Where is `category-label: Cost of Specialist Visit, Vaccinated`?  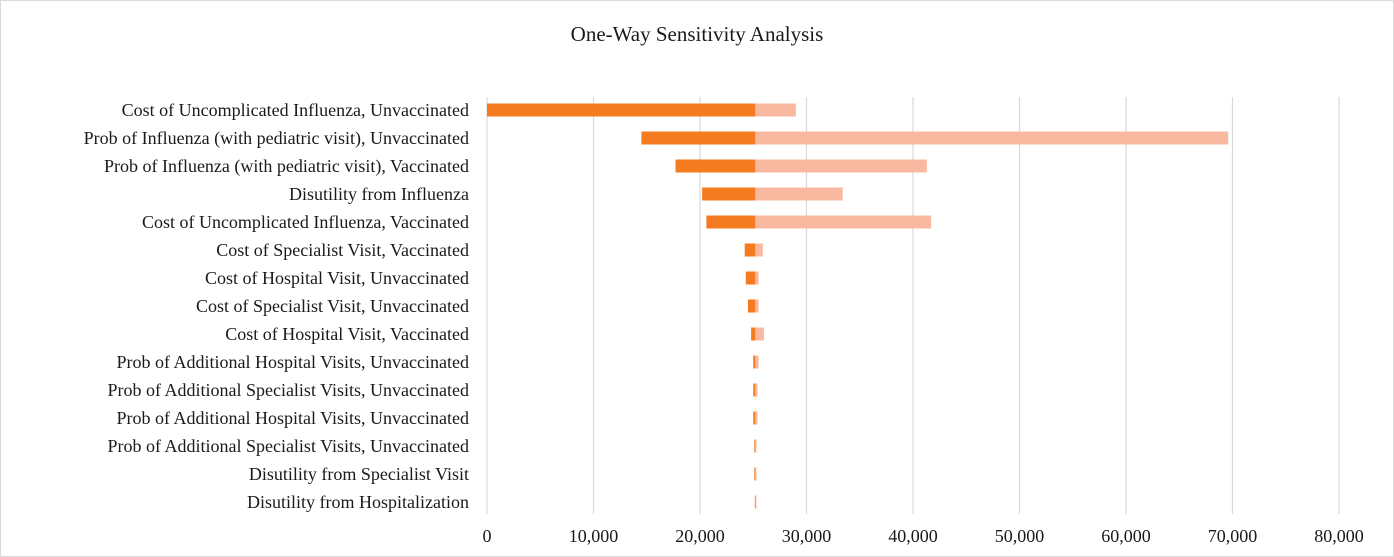
category-label: Cost of Specialist Visit, Vaccinated is located at coordinates (342, 250).